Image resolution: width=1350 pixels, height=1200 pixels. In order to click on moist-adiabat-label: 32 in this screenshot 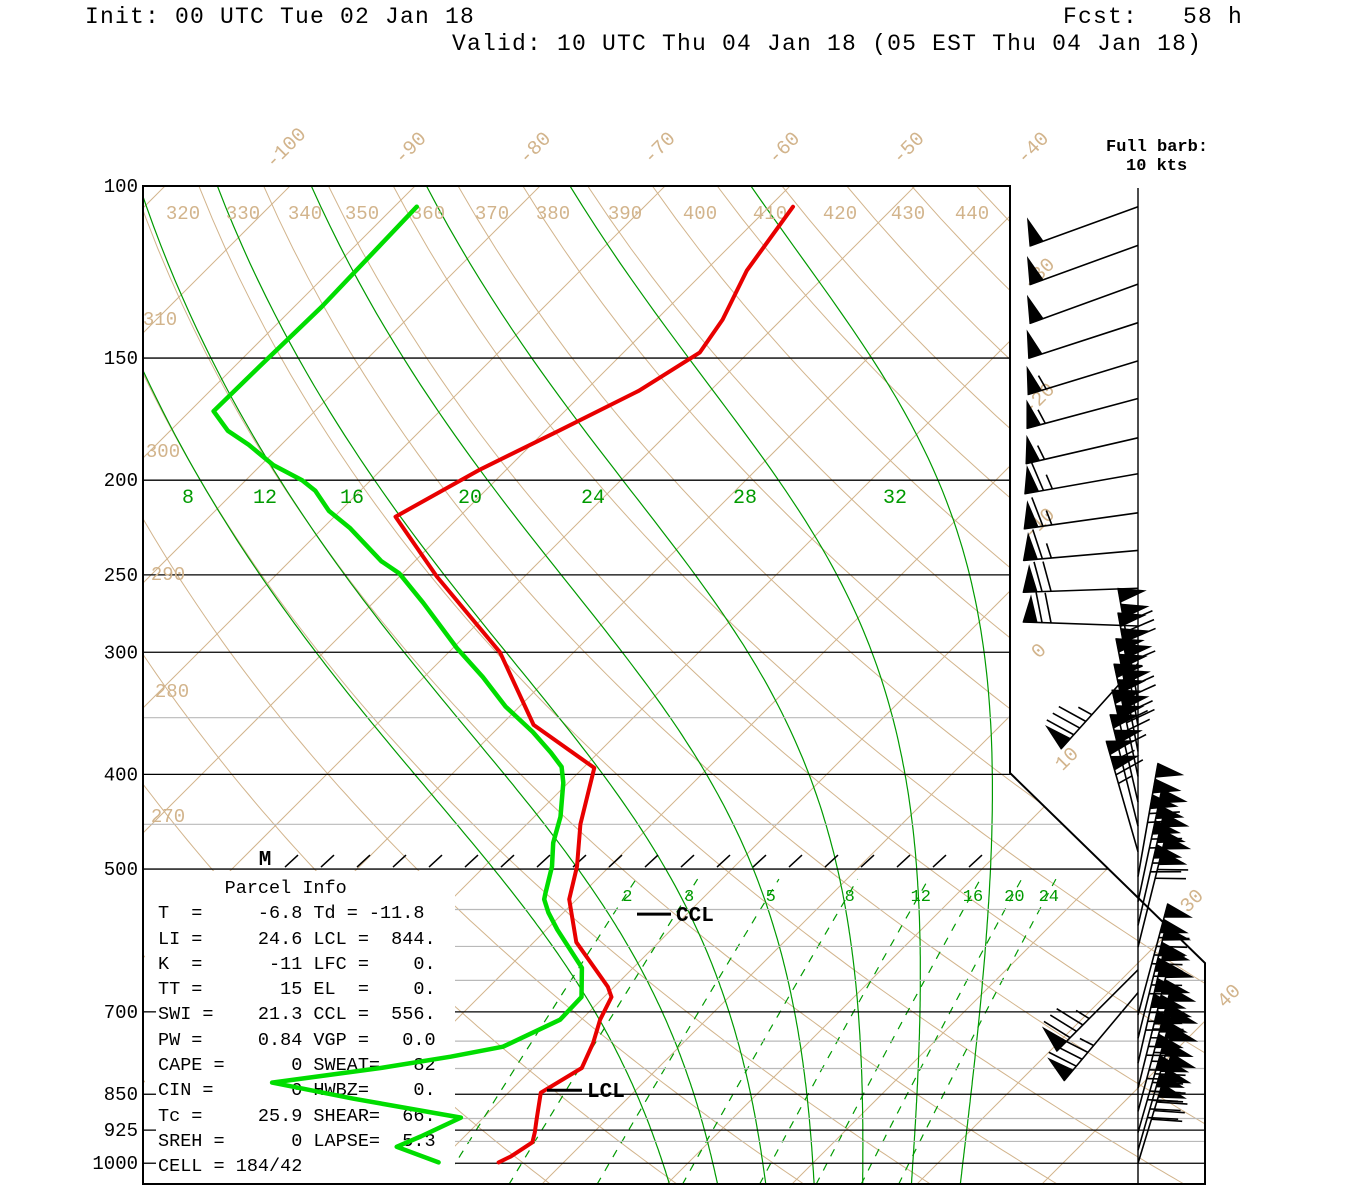, I will do `click(895, 498)`.